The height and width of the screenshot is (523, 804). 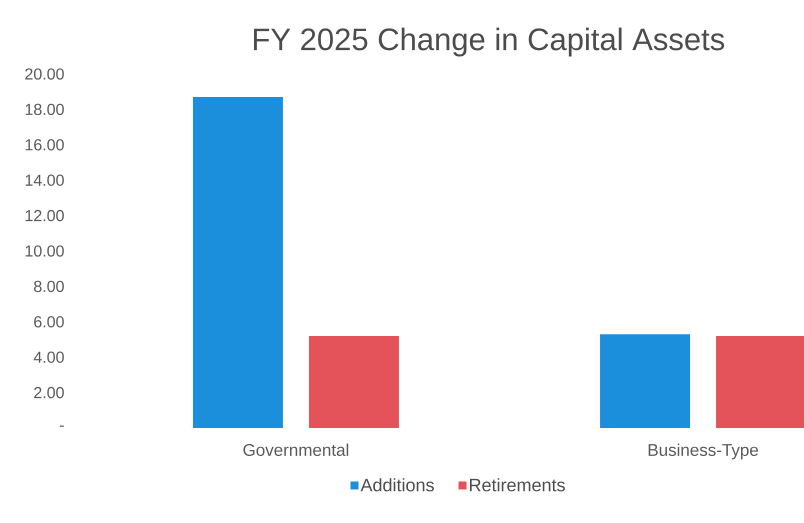 What do you see at coordinates (703, 452) in the screenshot?
I see `x-tick-label: Business-Type` at bounding box center [703, 452].